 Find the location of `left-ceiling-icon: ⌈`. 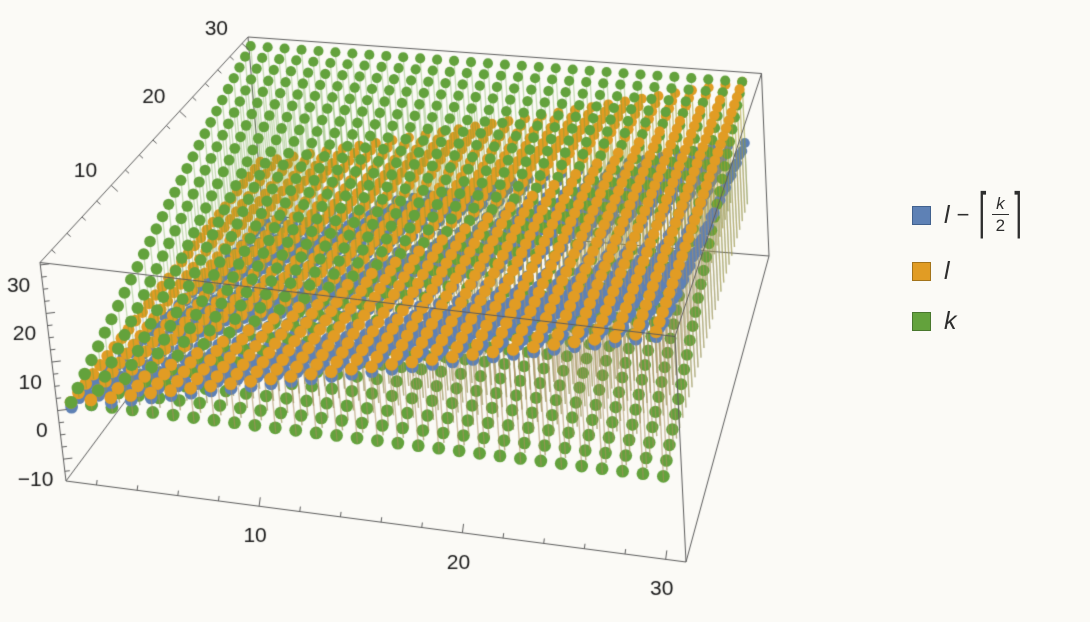

left-ceiling-icon: ⌈ is located at coordinates (983, 215).